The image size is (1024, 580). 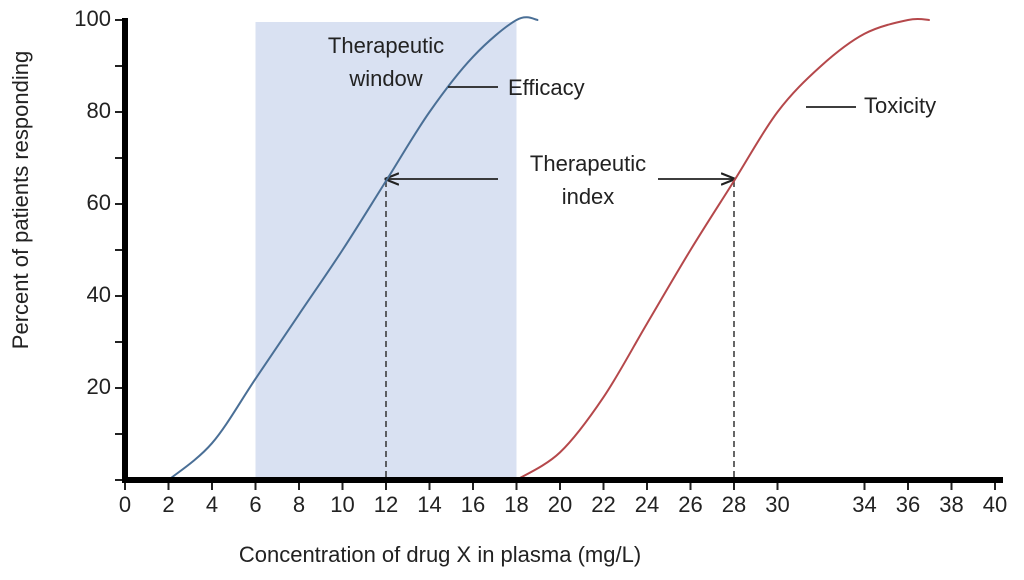 What do you see at coordinates (908, 504) in the screenshot?
I see `x-tick-label: 36` at bounding box center [908, 504].